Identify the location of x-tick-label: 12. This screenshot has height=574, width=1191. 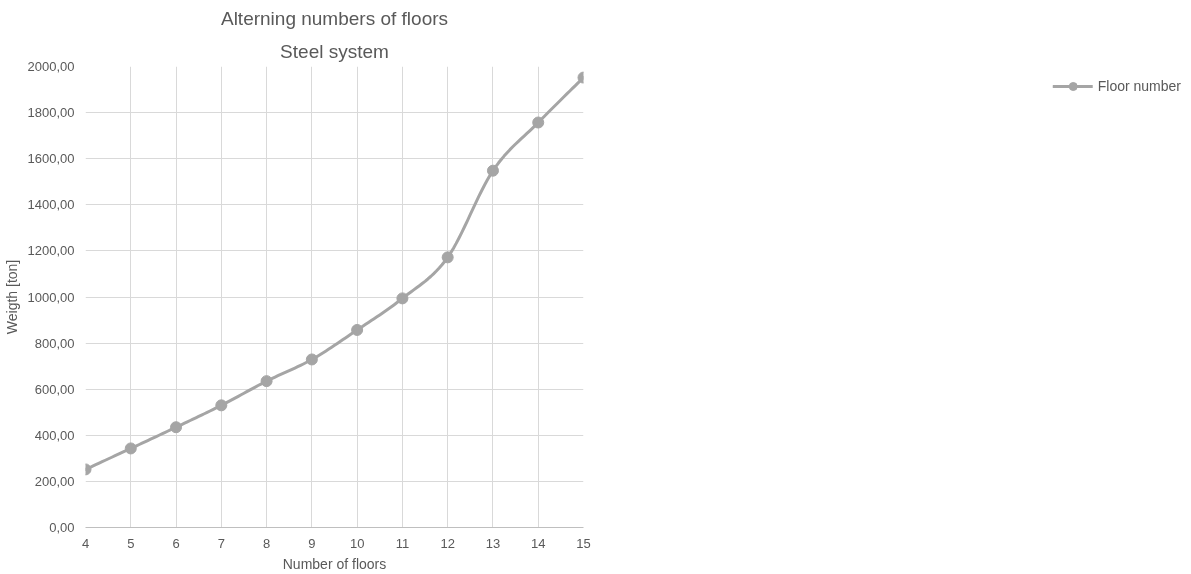
(447, 543).